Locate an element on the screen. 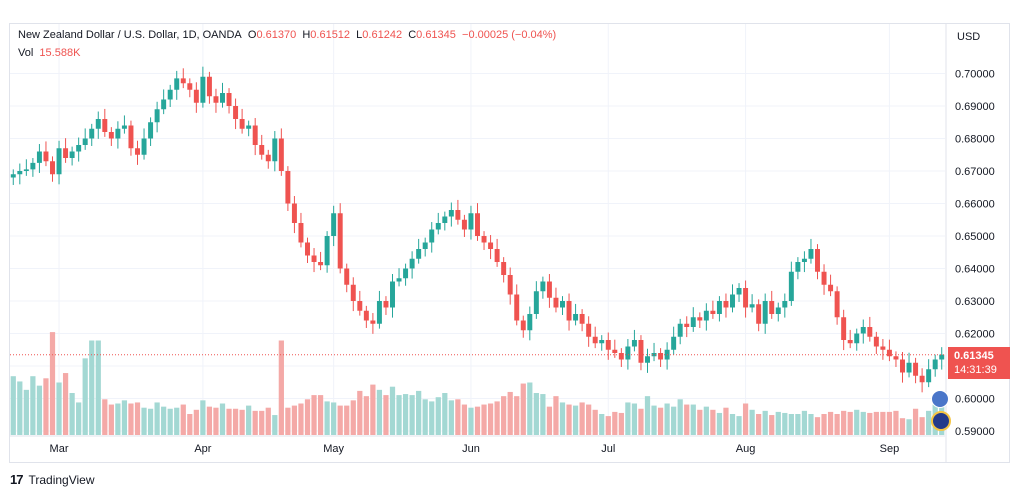 The height and width of the screenshot is (498, 1012). us-flag-icon is located at coordinates (940, 399).